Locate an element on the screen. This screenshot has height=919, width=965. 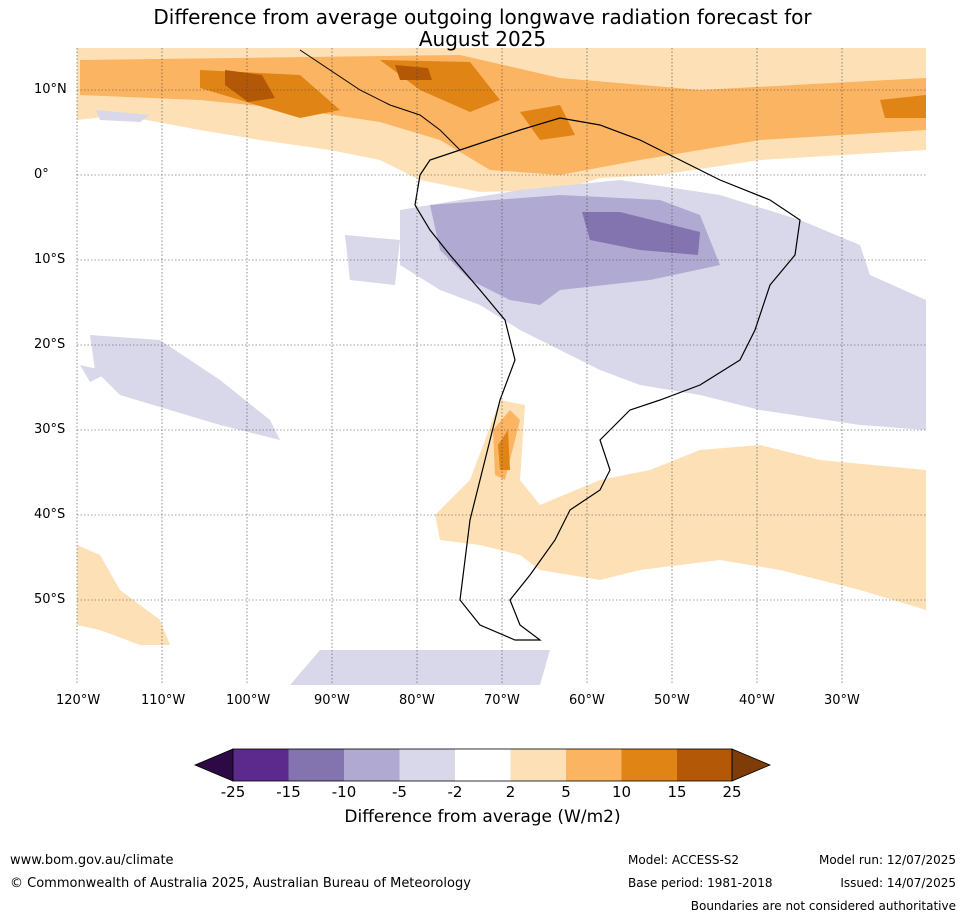
lon-label: 60°W is located at coordinates (587, 700).